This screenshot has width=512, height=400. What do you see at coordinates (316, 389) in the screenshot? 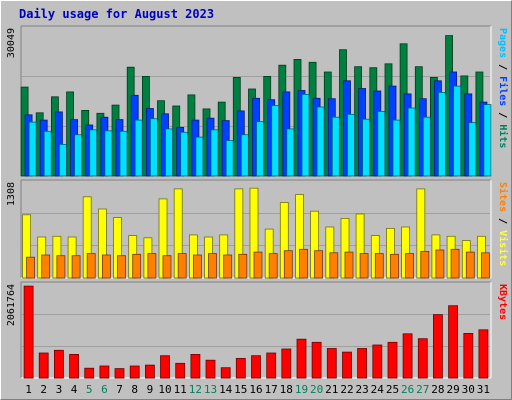
I see `x-tick-label-day-20: 20` at bounding box center [316, 389].